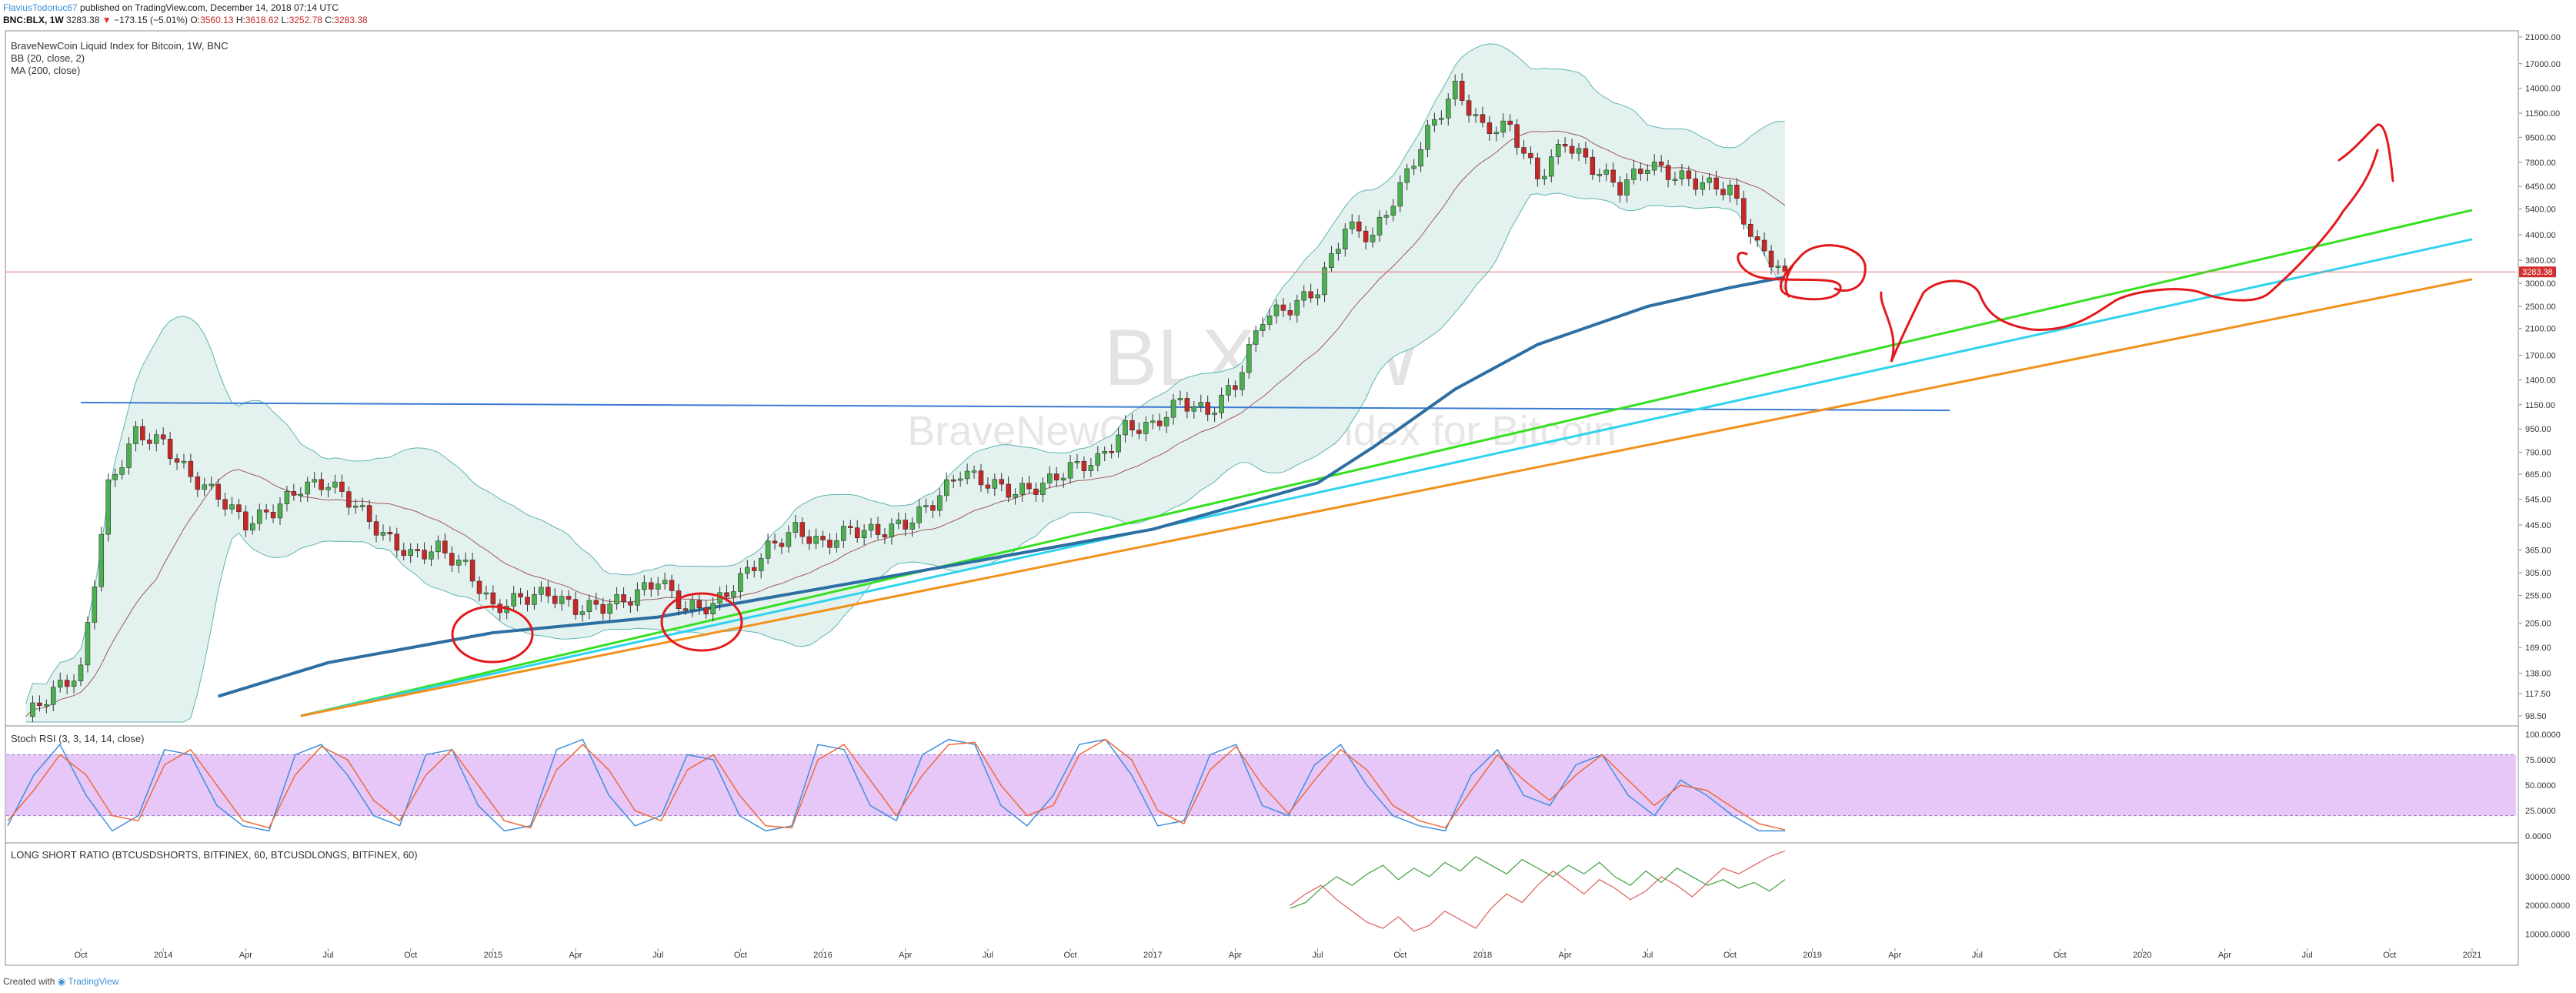 This screenshot has width=2576, height=993. Describe the element at coordinates (2538, 573) in the screenshot. I see `price-tick-label: 305.00` at that location.